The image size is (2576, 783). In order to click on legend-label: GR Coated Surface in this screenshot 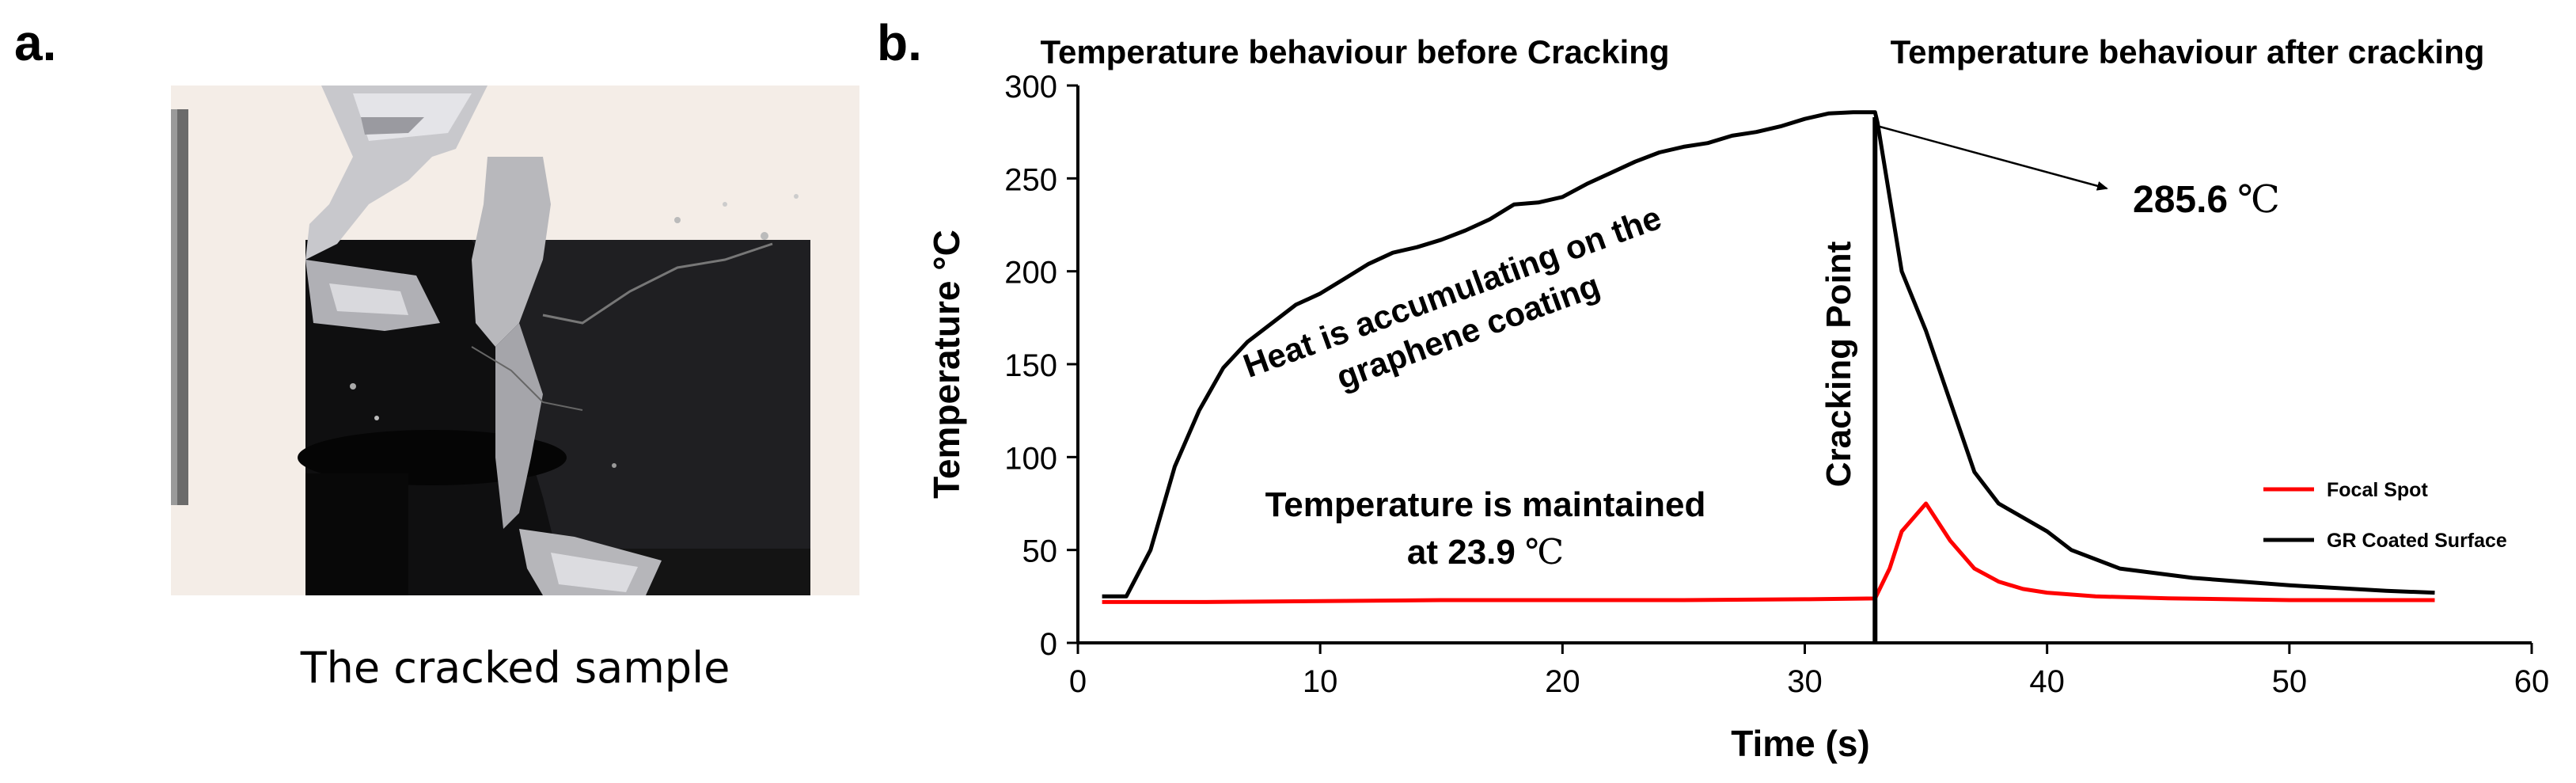, I will do `click(2417, 541)`.